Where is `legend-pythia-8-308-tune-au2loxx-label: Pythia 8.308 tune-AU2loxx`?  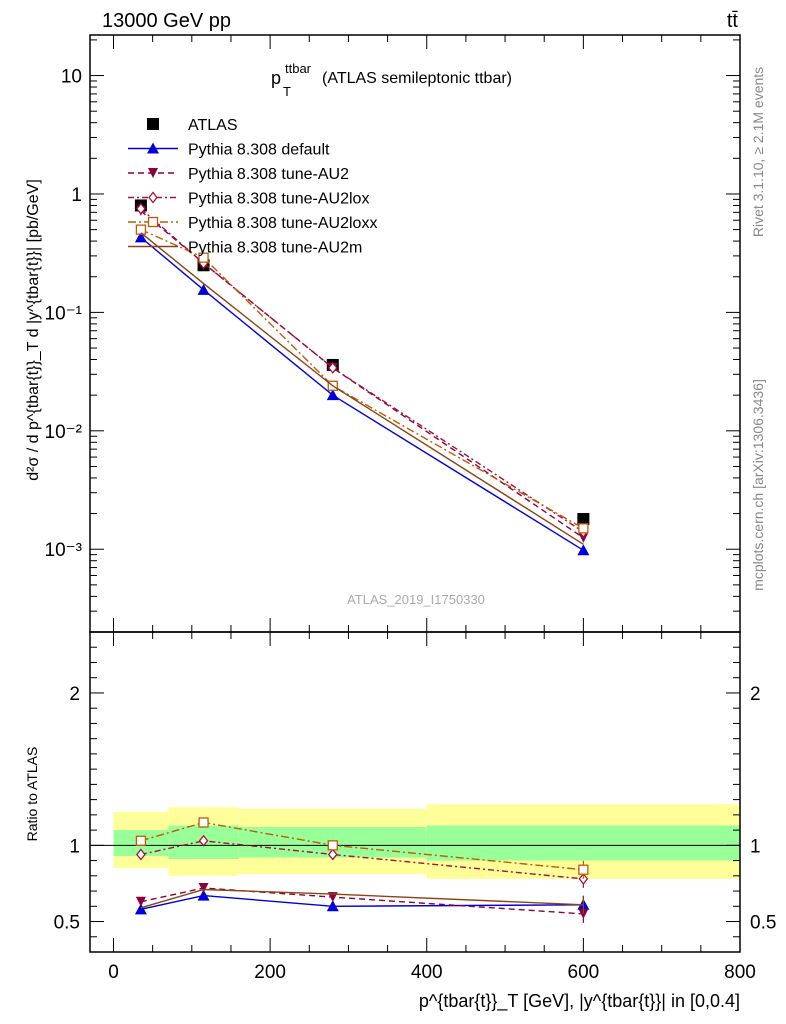 legend-pythia-8-308-tune-au2loxx-label: Pythia 8.308 tune-AU2loxx is located at coordinates (282, 223).